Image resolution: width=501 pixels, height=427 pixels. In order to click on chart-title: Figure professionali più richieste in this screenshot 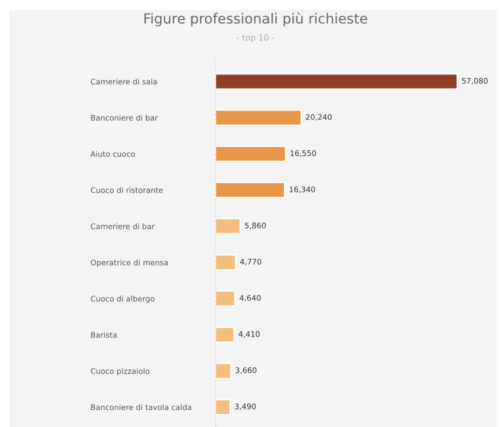, I will do `click(256, 19)`.